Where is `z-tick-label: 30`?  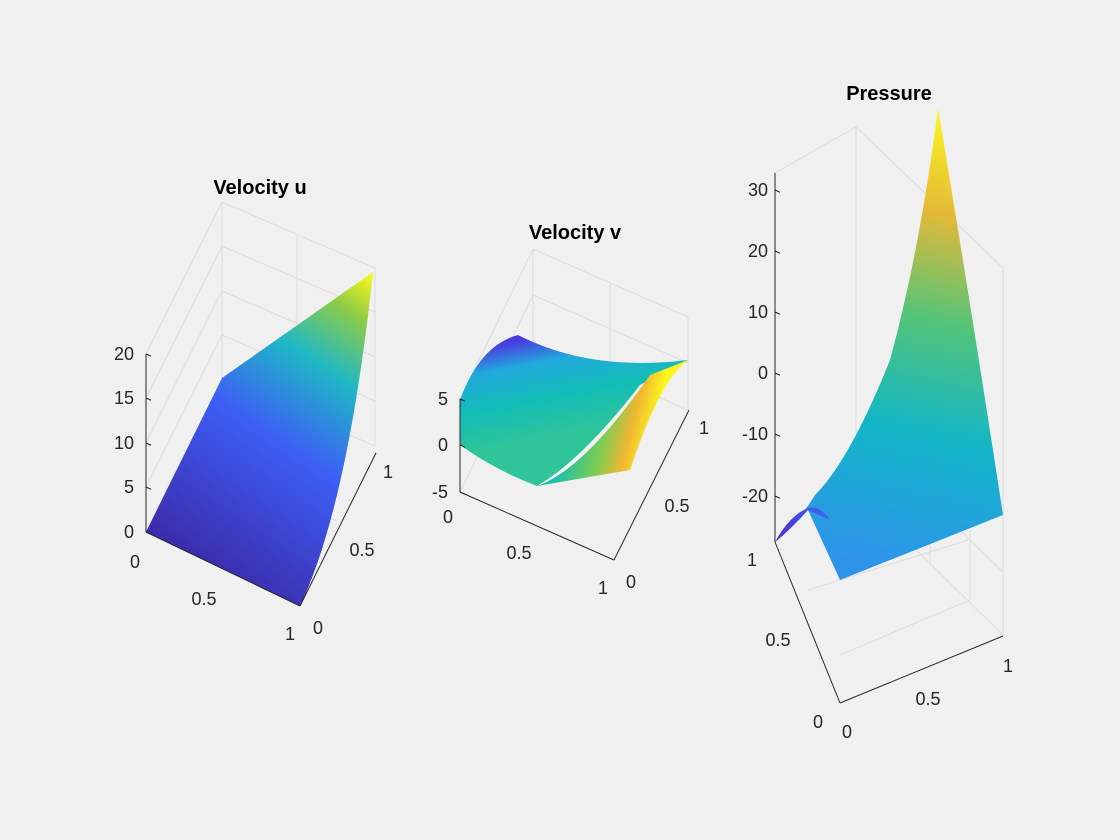
z-tick-label: 30 is located at coordinates (758, 190).